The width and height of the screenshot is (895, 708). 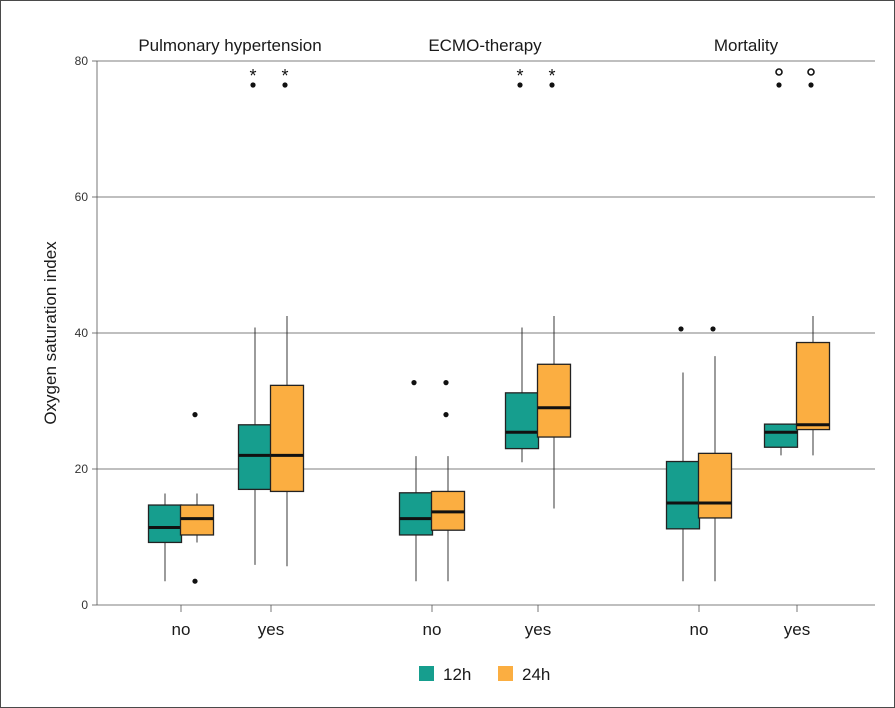 What do you see at coordinates (457, 674) in the screenshot?
I see `legend-label: 12h` at bounding box center [457, 674].